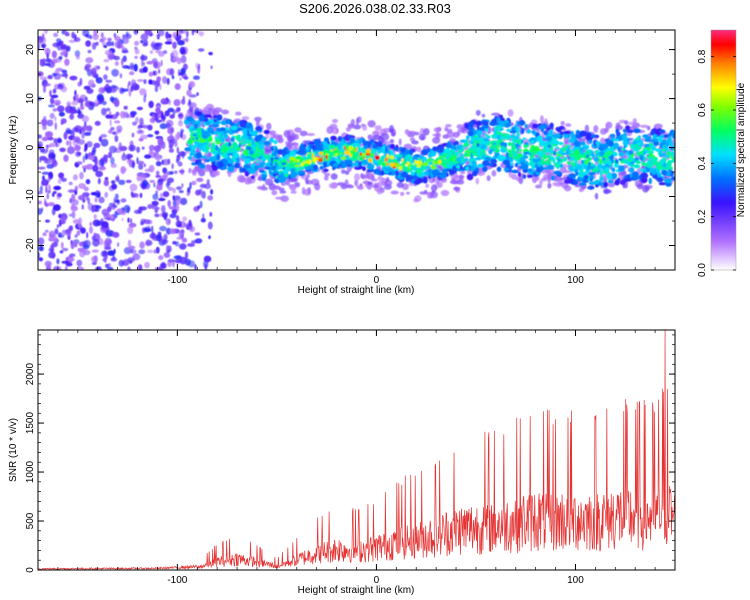 The height and width of the screenshot is (600, 750). I want to click on top-x-tick-label: -100, so click(177, 280).